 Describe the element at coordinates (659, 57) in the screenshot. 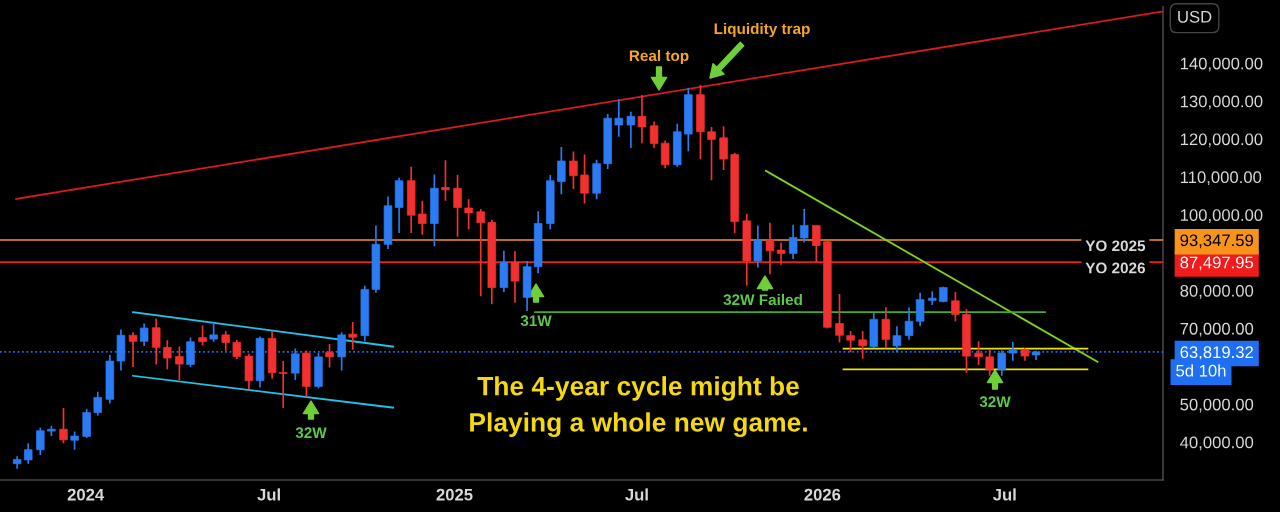

I see `annotation: Real top` at that location.